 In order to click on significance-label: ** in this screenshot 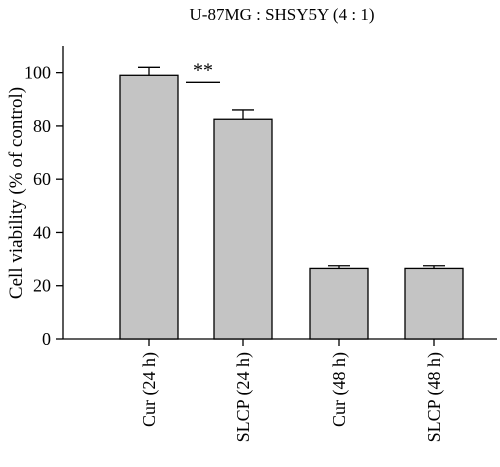, I will do `click(203, 70)`.